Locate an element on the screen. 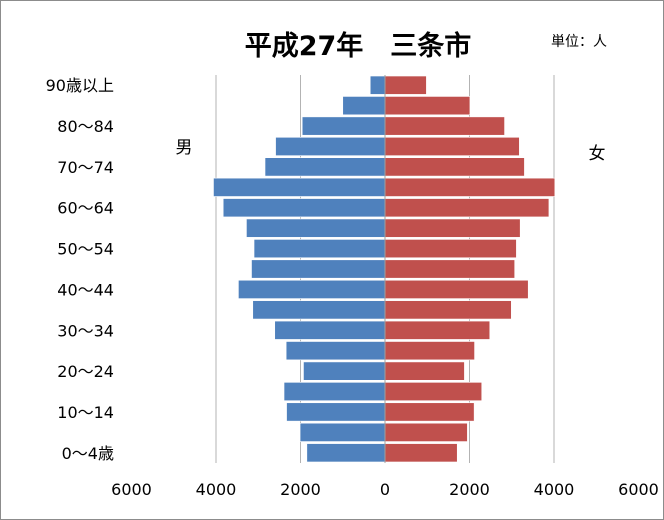  category-label: 20〜24 is located at coordinates (85, 371).